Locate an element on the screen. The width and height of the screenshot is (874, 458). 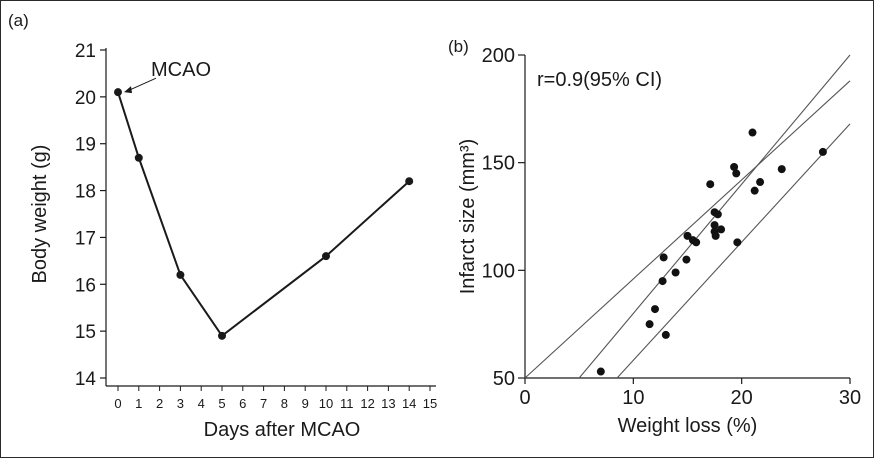
panel-b-points is located at coordinates (711, 252).